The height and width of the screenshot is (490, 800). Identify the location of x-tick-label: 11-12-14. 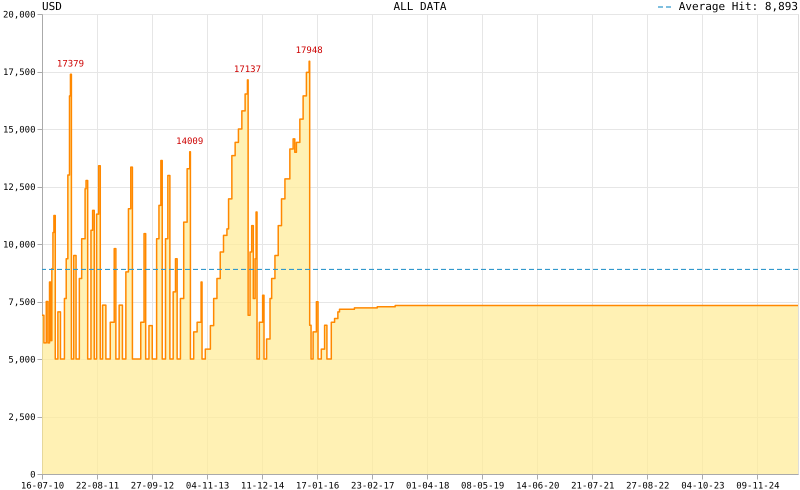
(262, 486).